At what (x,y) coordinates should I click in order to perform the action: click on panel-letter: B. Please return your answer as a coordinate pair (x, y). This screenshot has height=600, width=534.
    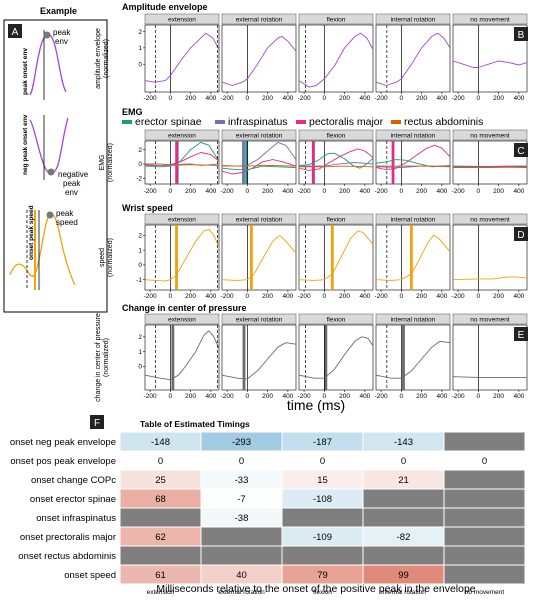
    Looking at the image, I should click on (521, 35).